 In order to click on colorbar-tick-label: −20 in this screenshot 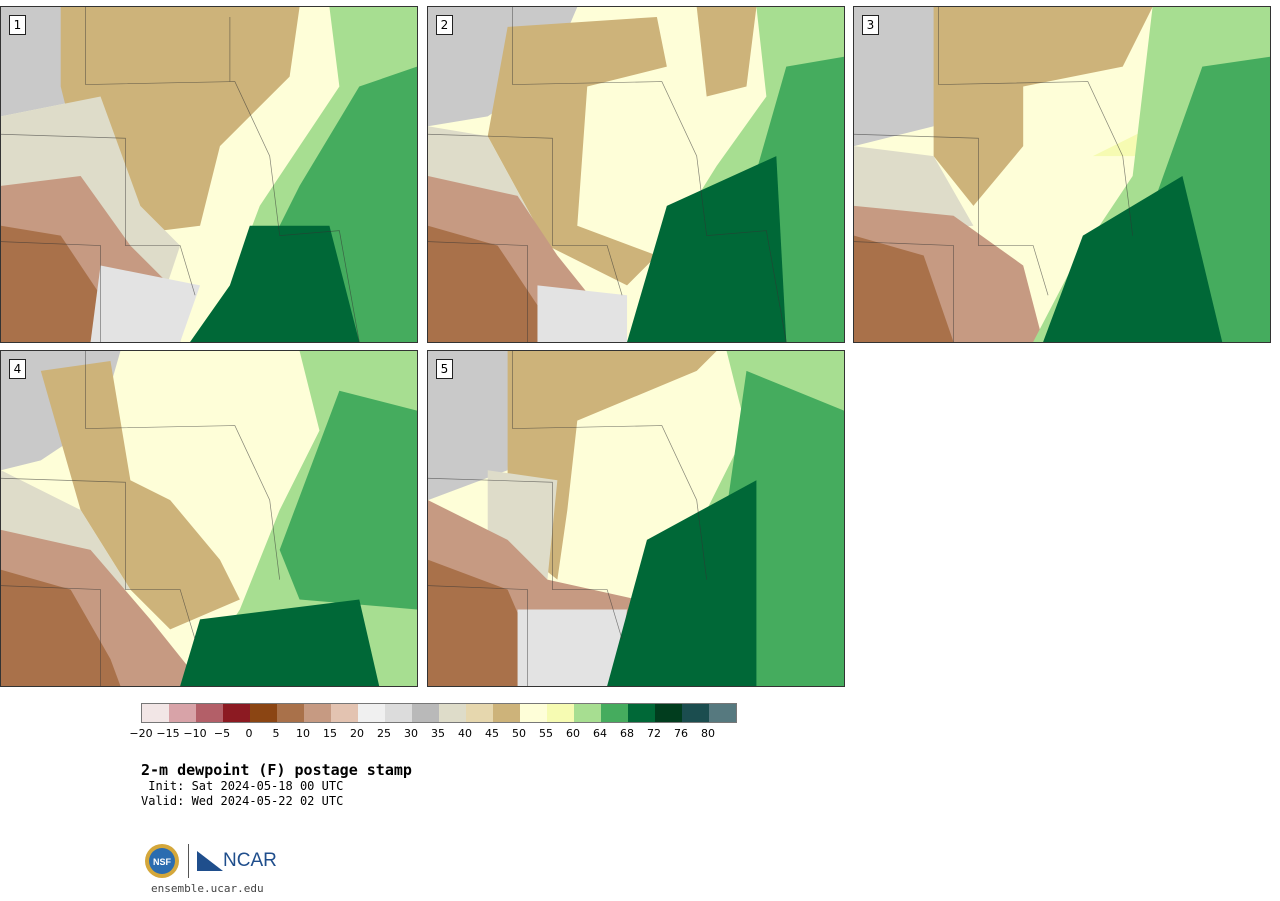, I will do `click(141, 733)`.